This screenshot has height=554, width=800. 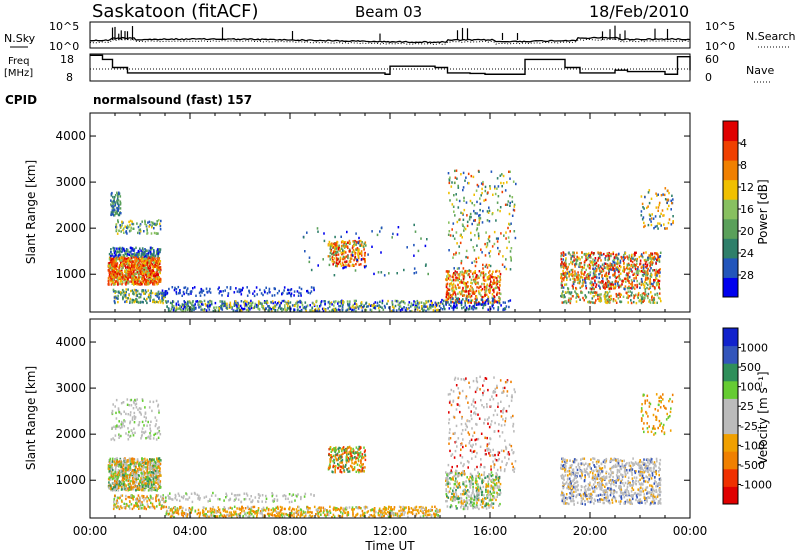 I want to click on freq-tick-top: 18, so click(x=67, y=59).